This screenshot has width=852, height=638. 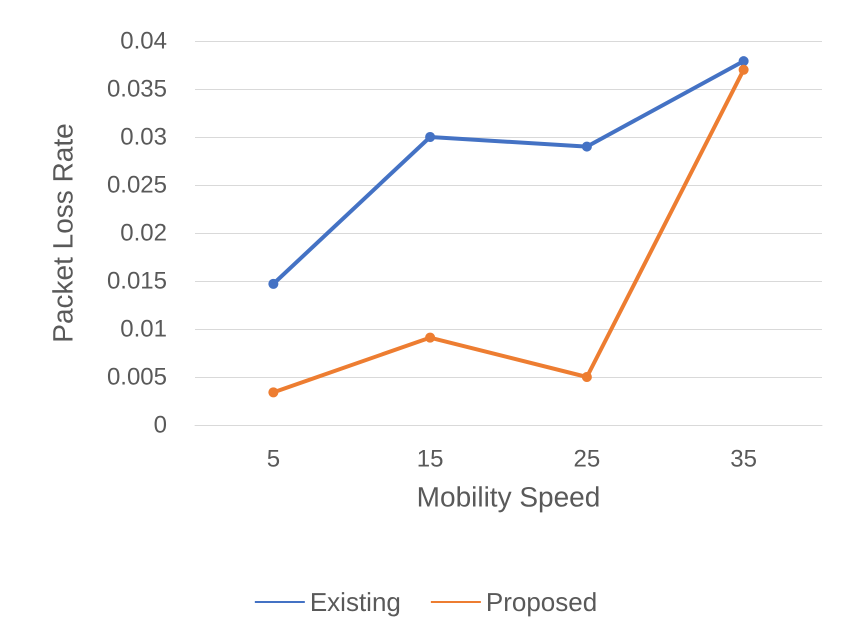 What do you see at coordinates (136, 281) in the screenshot?
I see `y-tick-label: 0.015` at bounding box center [136, 281].